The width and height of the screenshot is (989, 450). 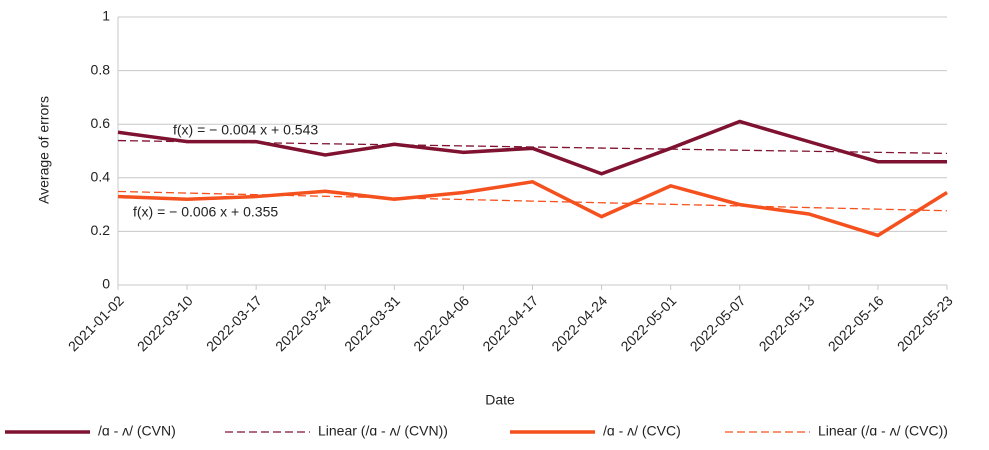 I want to click on y-tick-label: 0.4, so click(x=101, y=177).